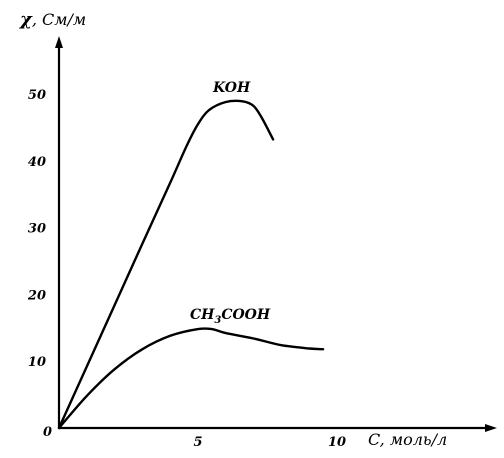 Image resolution: width=504 pixels, height=458 pixels. I want to click on series-line-ch3cooh, so click(191, 378).